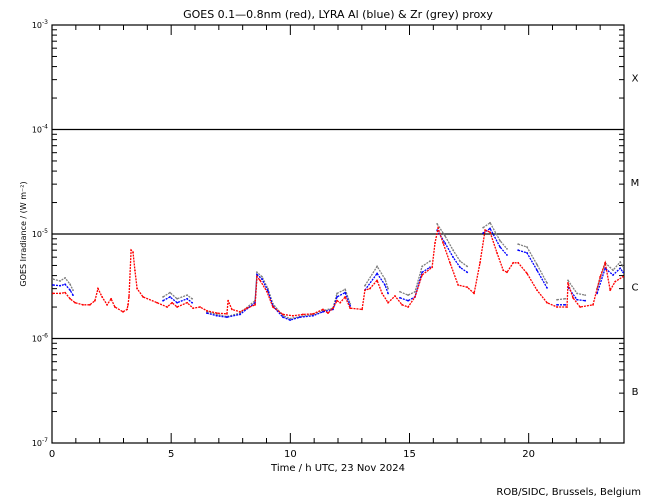  I want to click on y-tick-label: 10⁻³, so click(40, 24).